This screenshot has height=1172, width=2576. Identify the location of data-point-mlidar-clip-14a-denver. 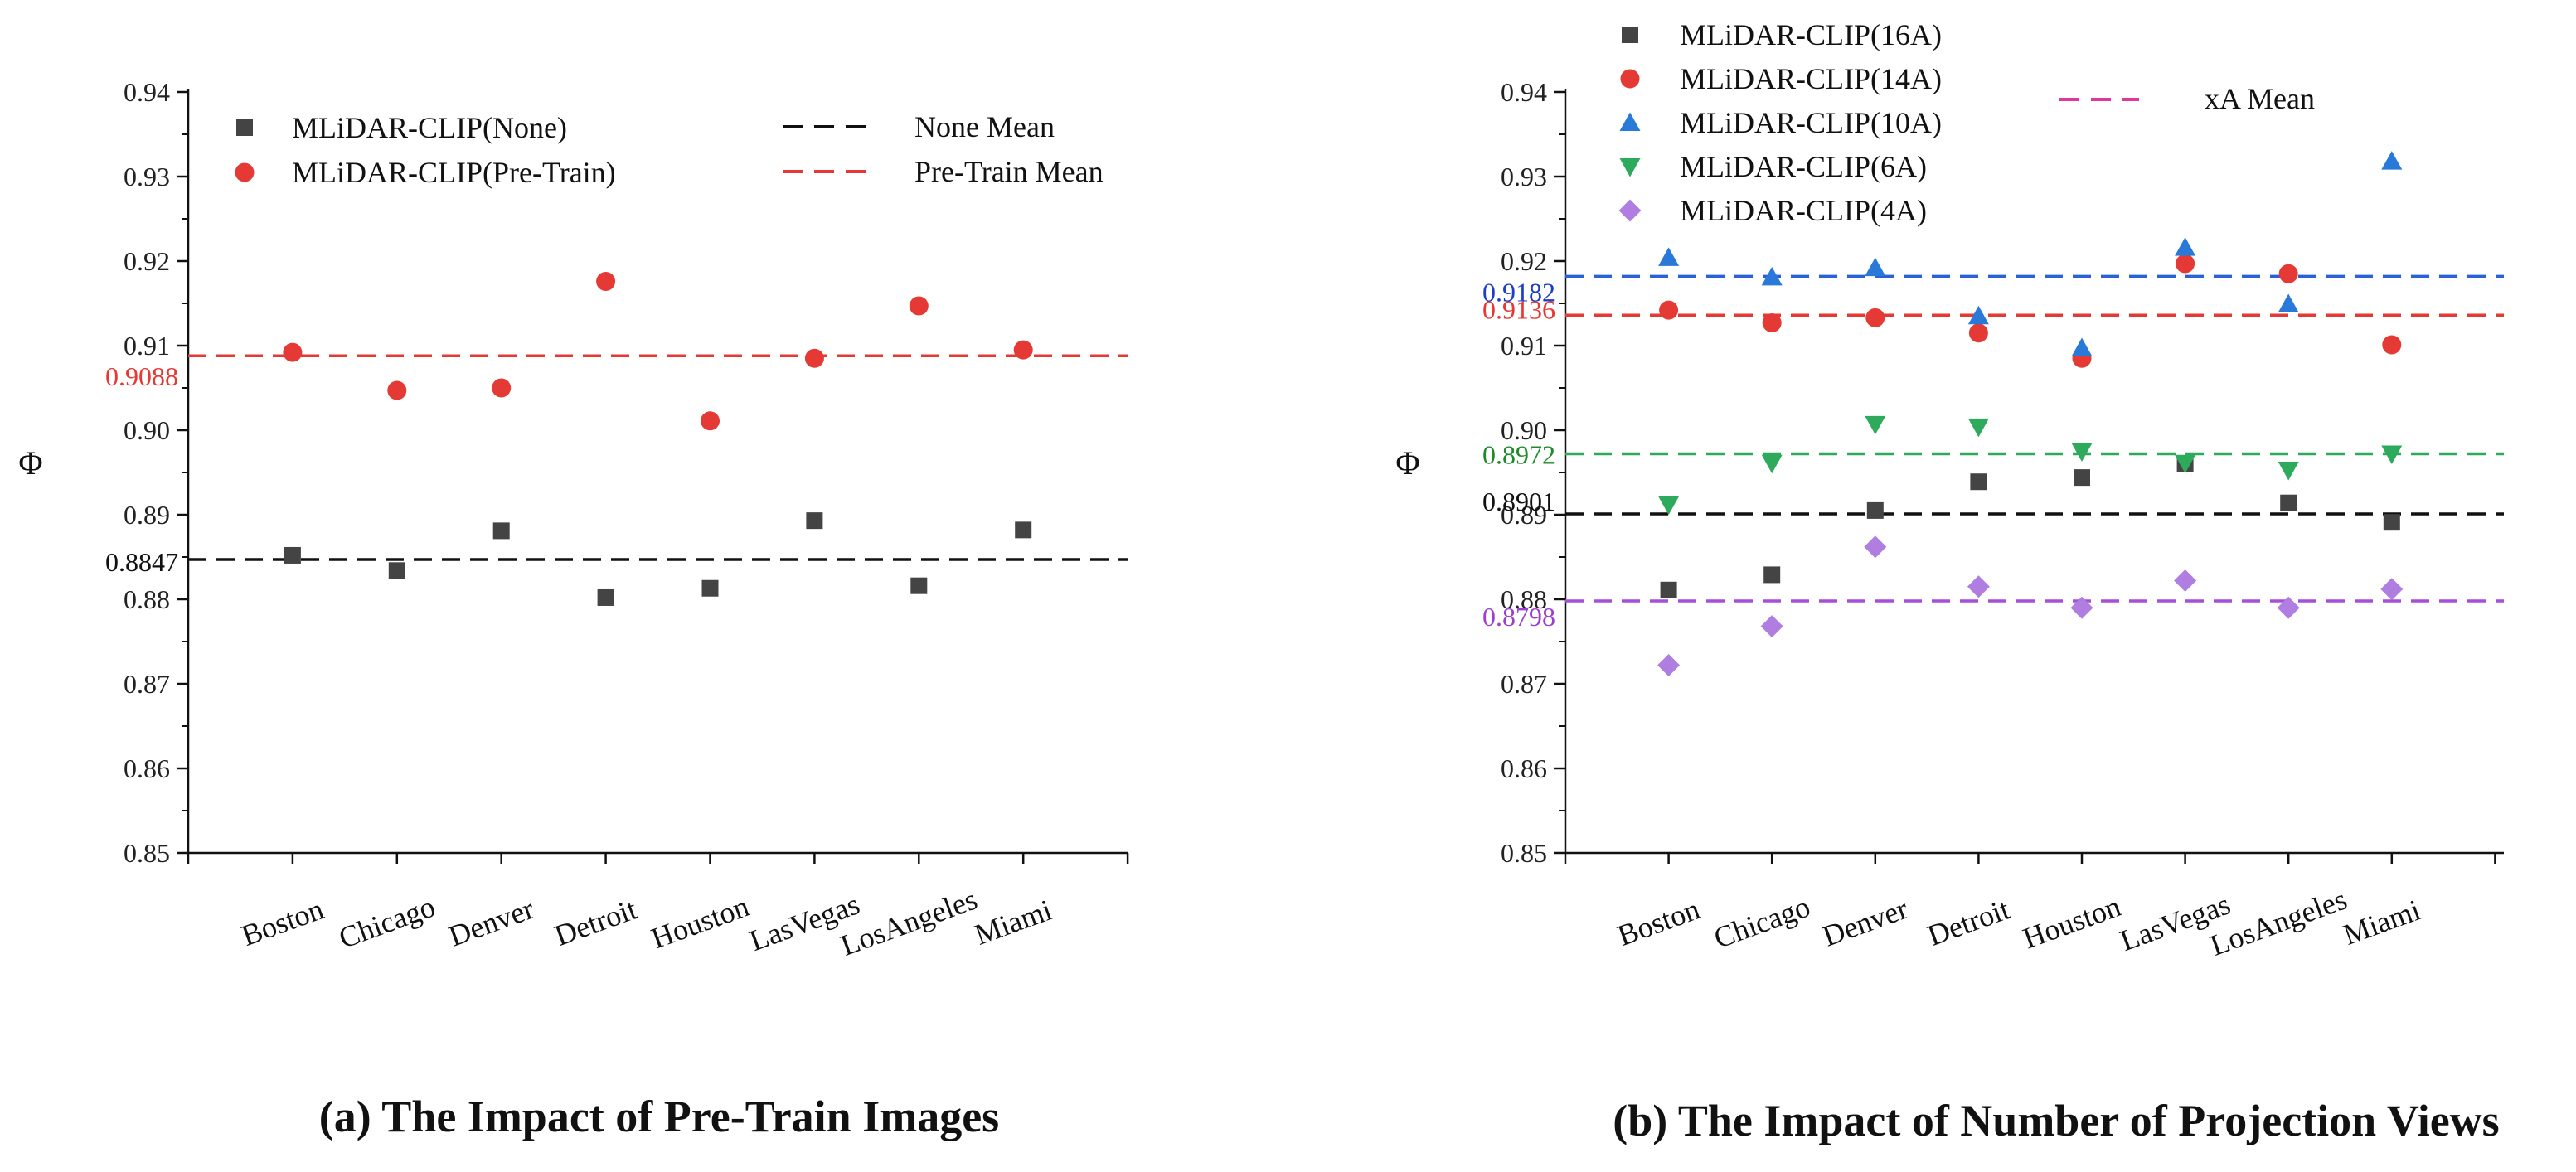
(1875, 317).